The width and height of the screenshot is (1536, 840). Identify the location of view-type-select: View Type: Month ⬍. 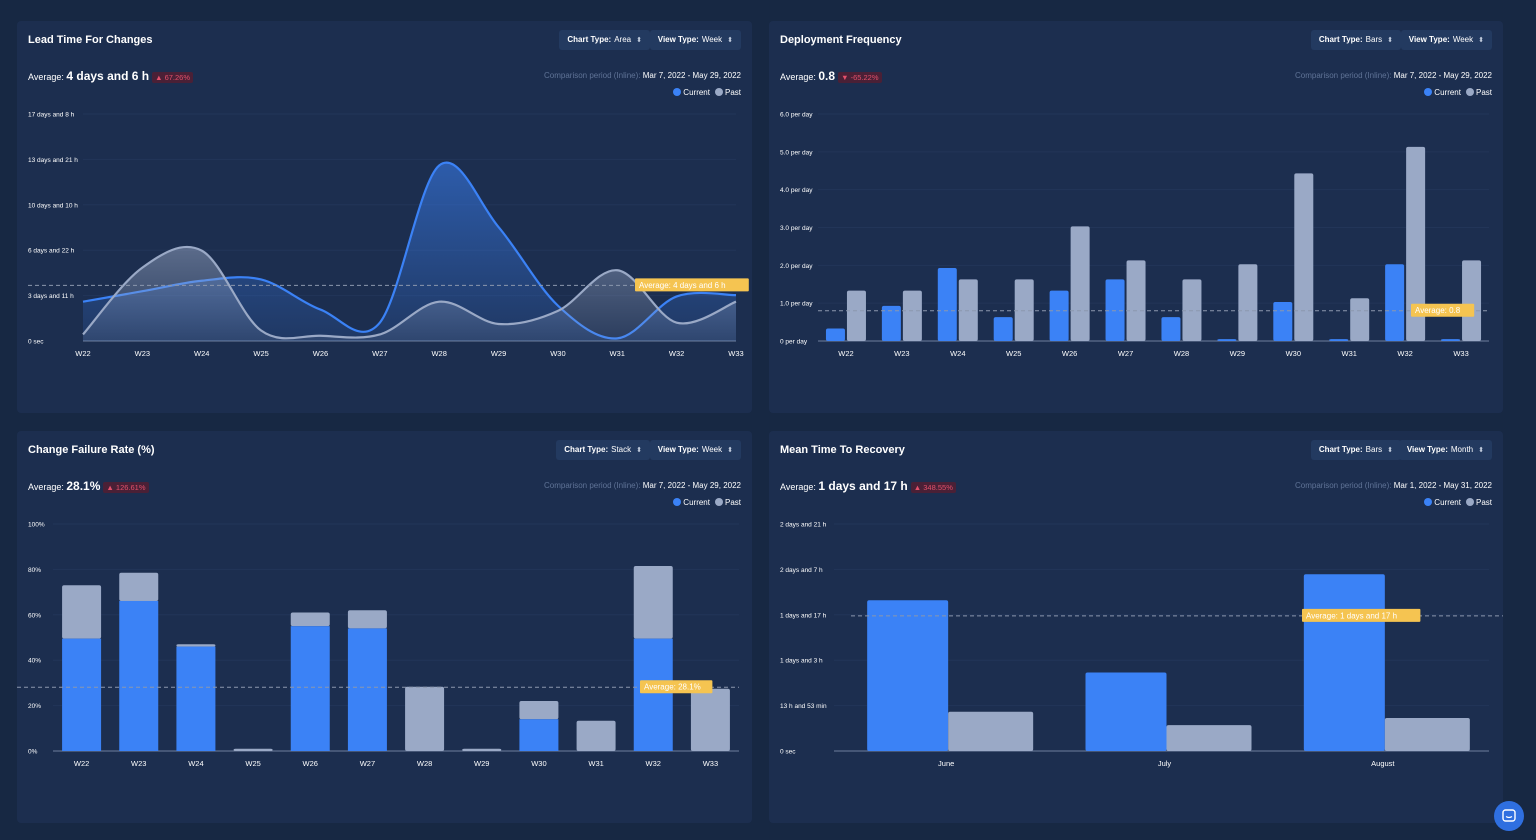
(1445, 450).